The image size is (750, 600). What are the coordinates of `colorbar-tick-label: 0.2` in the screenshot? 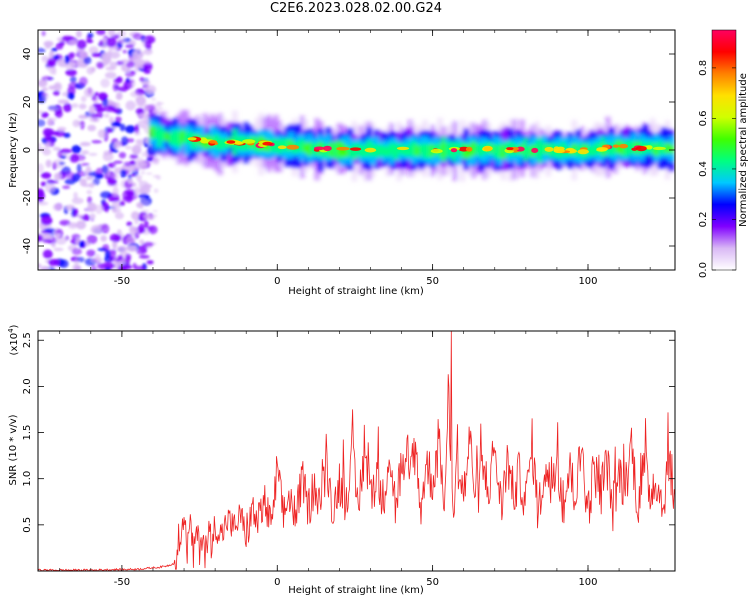 It's located at (703, 220).